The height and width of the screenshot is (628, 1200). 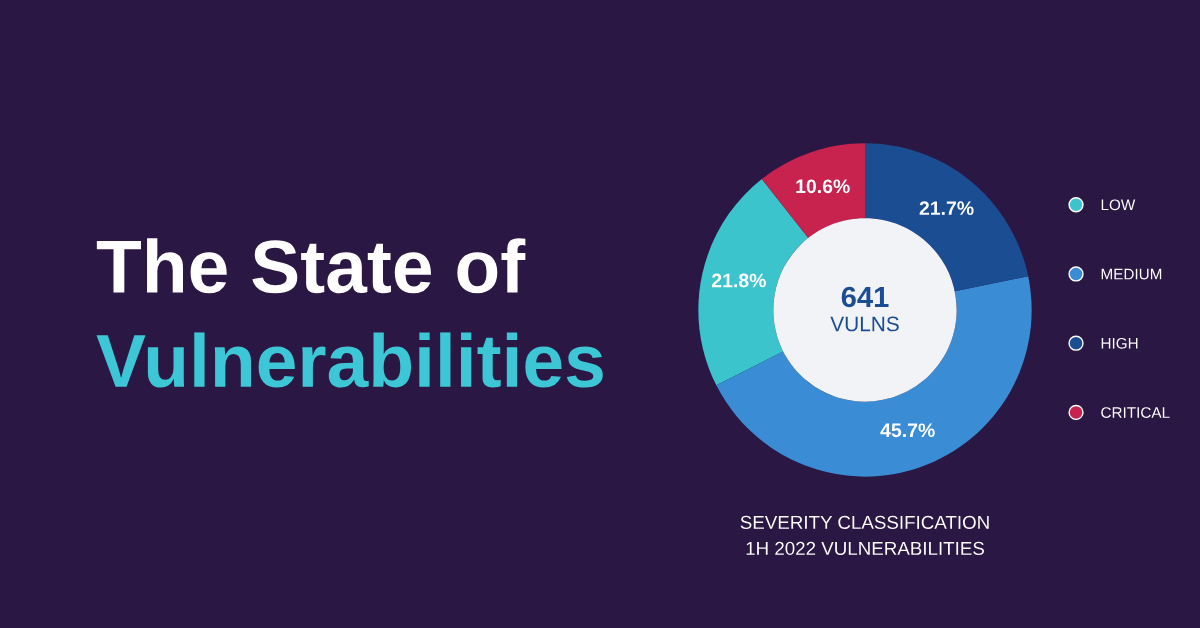 I want to click on data-label: 10.6%, so click(x=823, y=186).